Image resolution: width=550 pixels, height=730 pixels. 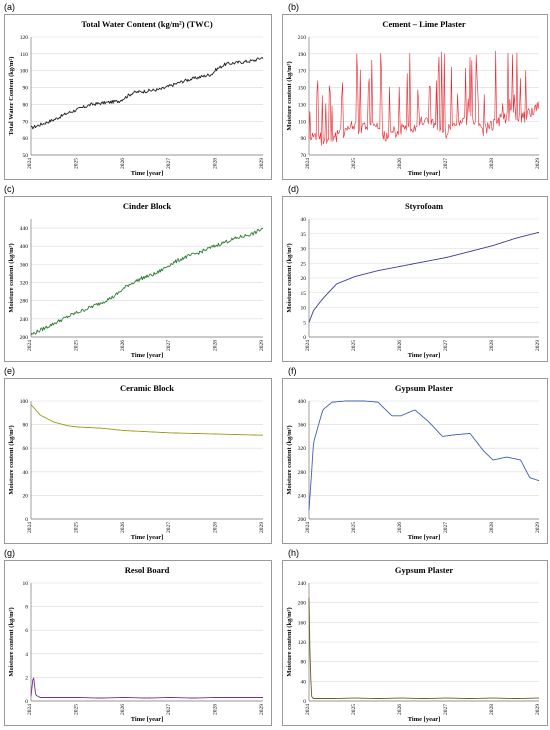 What do you see at coordinates (26, 655) in the screenshot?
I see `chart-g-ytick-label: 4` at bounding box center [26, 655].